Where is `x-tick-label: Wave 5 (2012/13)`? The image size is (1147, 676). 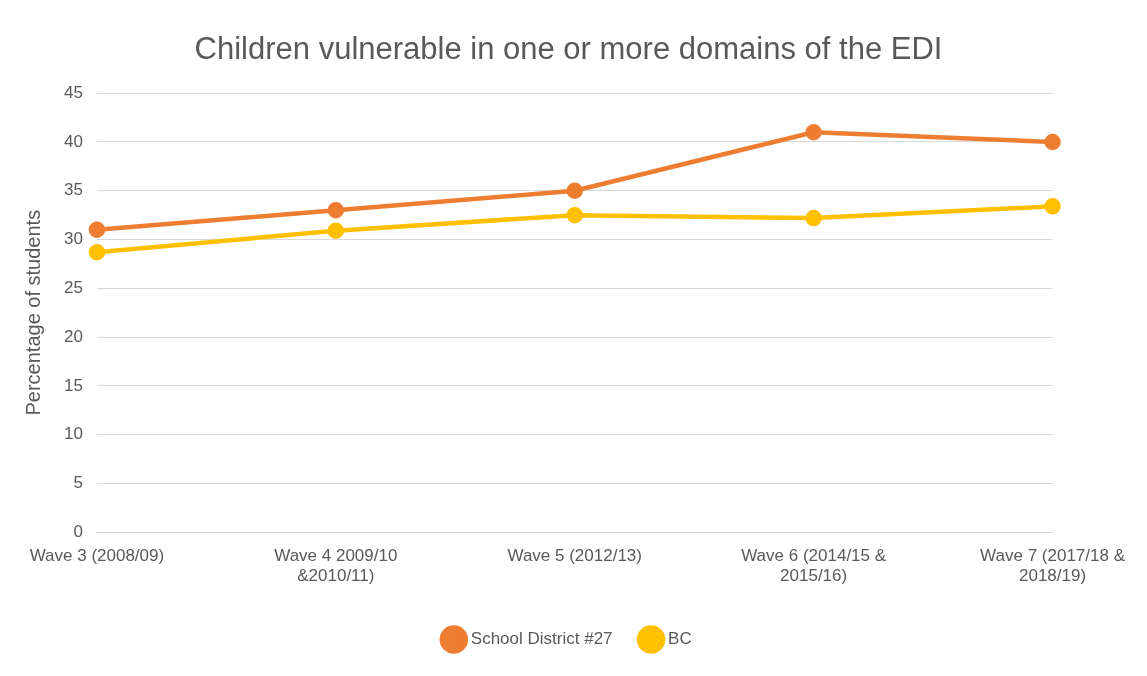
x-tick-label: Wave 5 (2012/13) is located at coordinates (574, 556).